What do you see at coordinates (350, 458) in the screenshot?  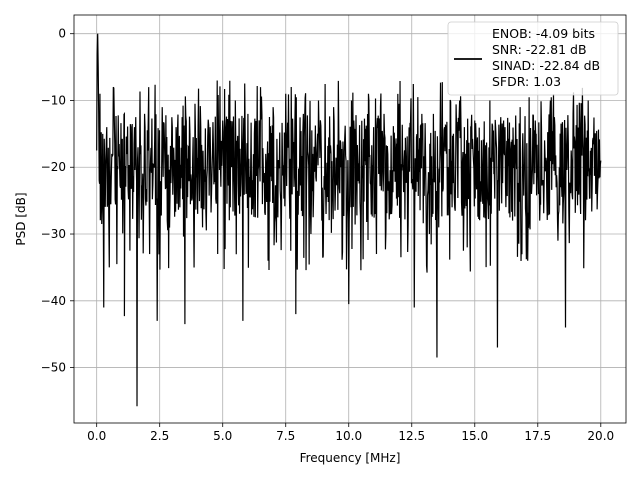 I see `x-axis-label: Frequency [MHz]` at bounding box center [350, 458].